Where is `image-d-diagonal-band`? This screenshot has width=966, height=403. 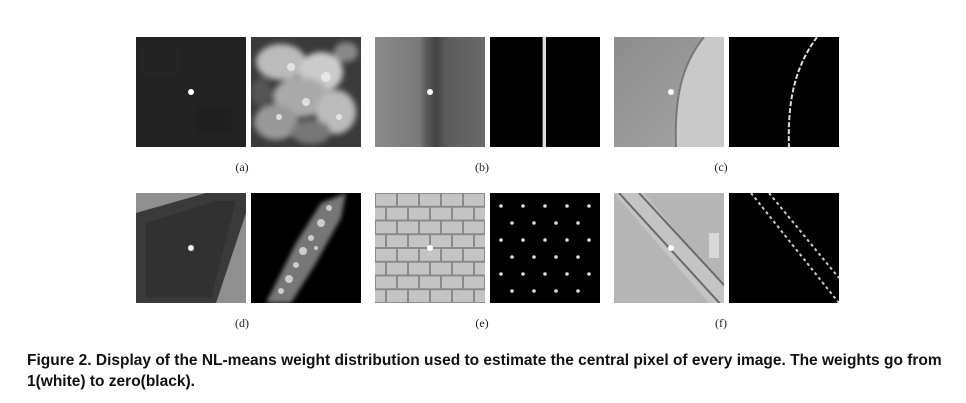 image-d-diagonal-band is located at coordinates (191, 248).